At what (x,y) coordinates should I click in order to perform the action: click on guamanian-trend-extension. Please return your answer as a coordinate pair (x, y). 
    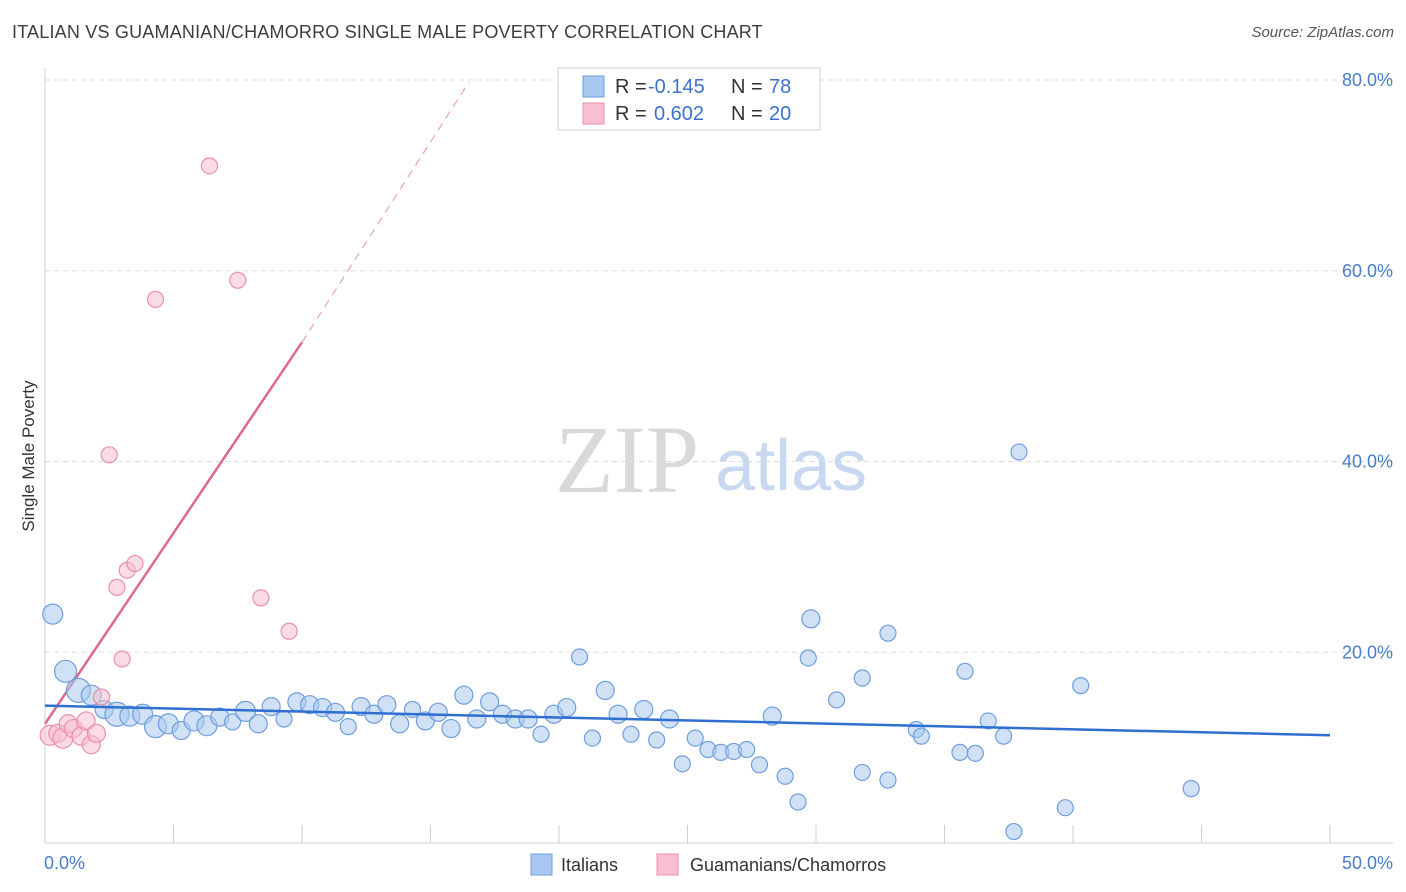
    Looking at the image, I should click on (385, 212).